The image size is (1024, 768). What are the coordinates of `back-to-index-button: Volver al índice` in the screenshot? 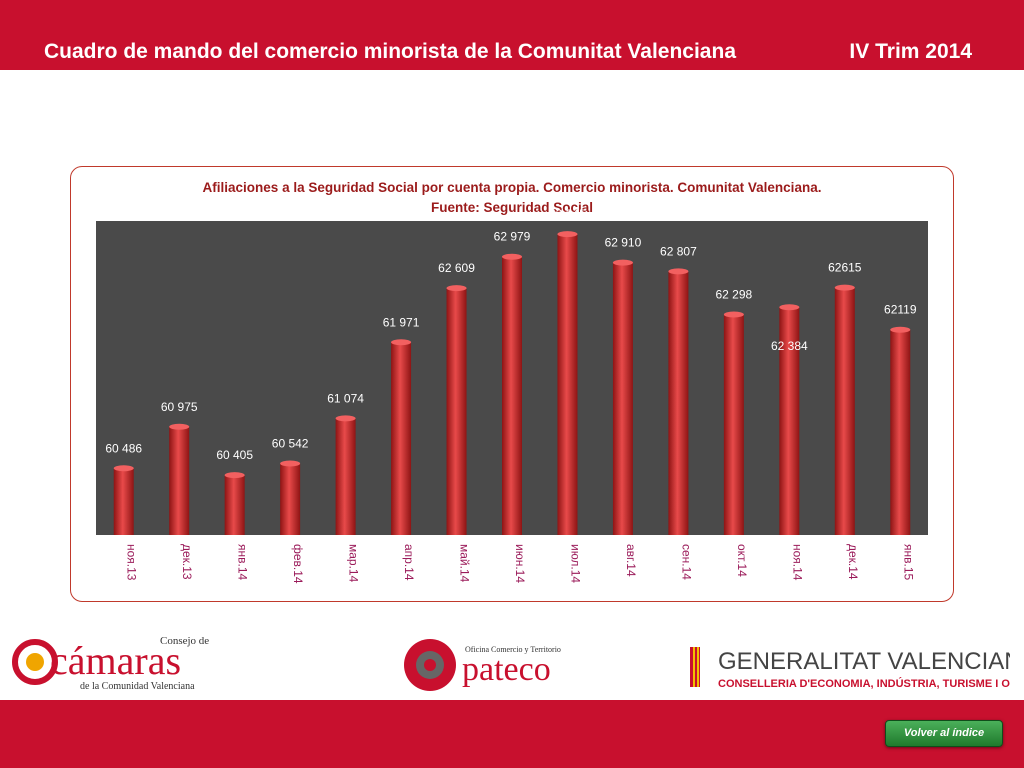 It's located at (944, 733).